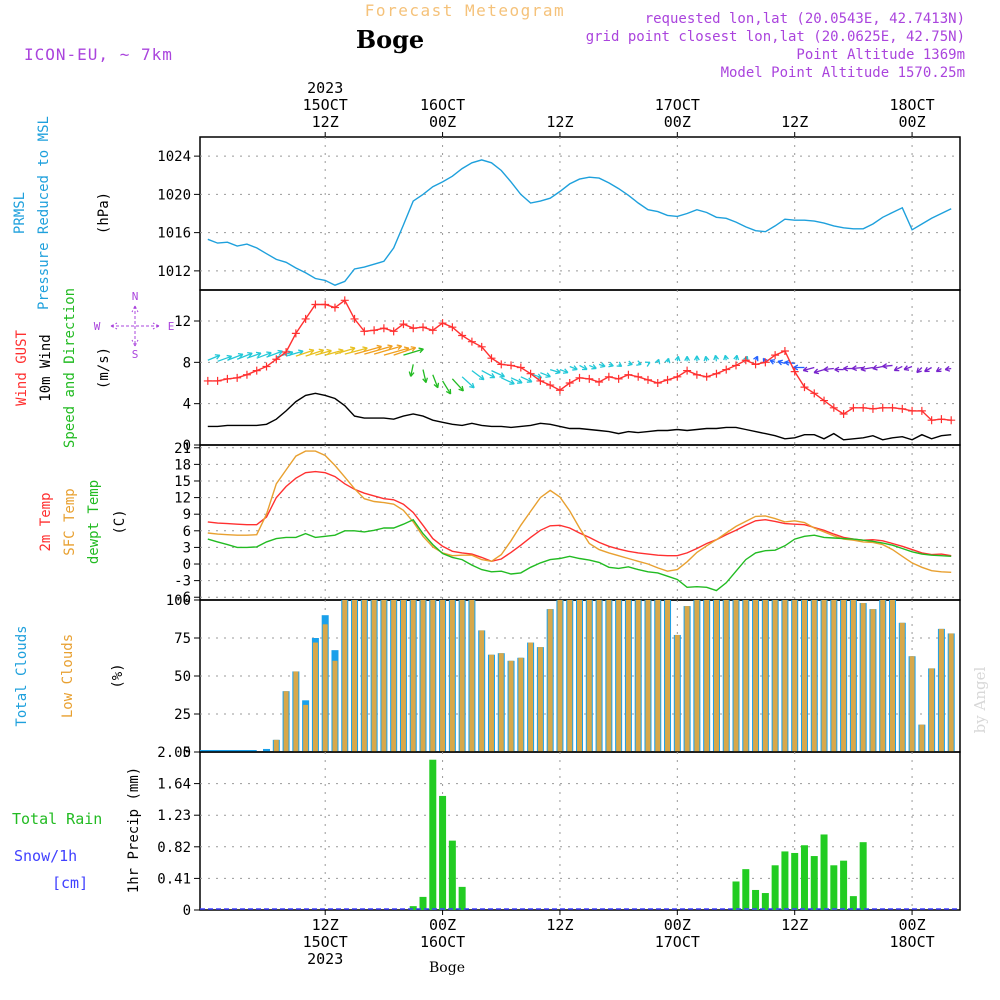 Image resolution: width=1000 pixels, height=1000 pixels. I want to click on axis-label: Total Clouds, so click(22, 675).